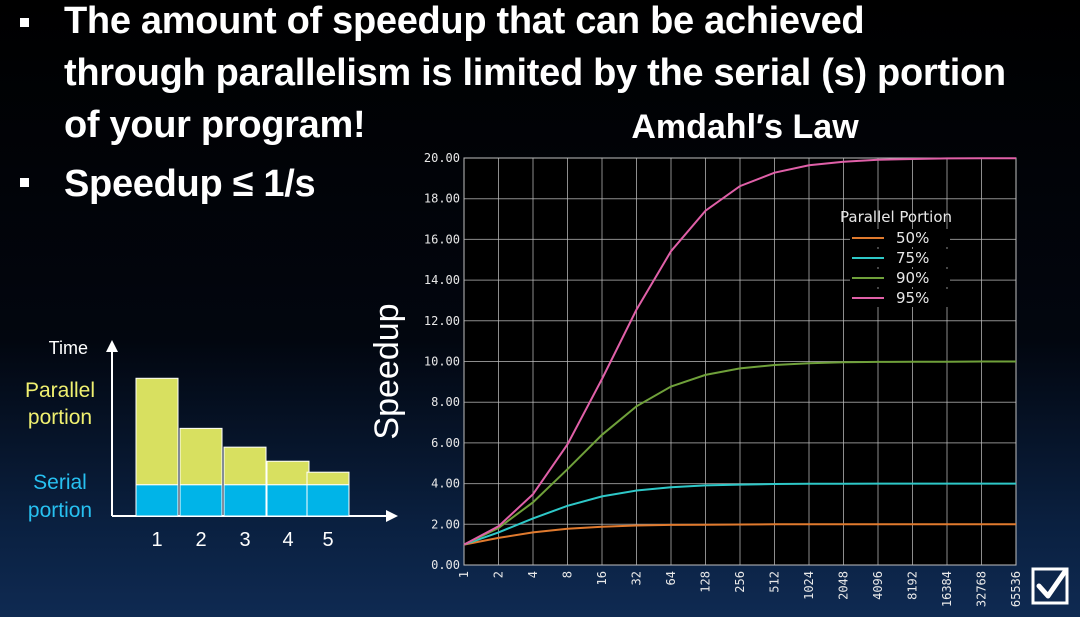 This screenshot has width=1080, height=617. I want to click on bar-category-label: 2, so click(200, 540).